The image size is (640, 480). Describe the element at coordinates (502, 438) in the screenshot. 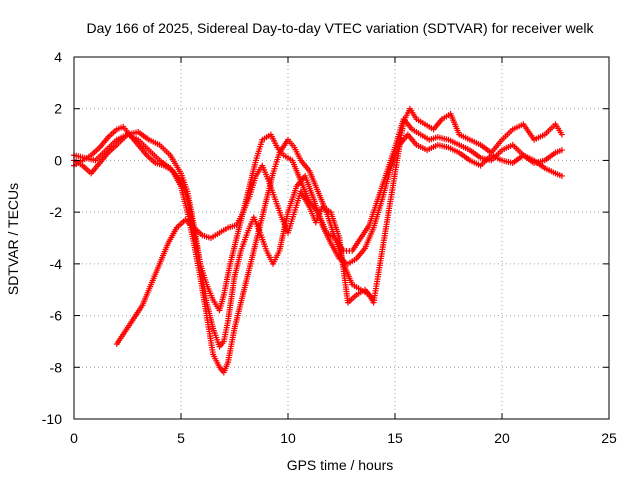

I see `x-tick-label: 20` at that location.